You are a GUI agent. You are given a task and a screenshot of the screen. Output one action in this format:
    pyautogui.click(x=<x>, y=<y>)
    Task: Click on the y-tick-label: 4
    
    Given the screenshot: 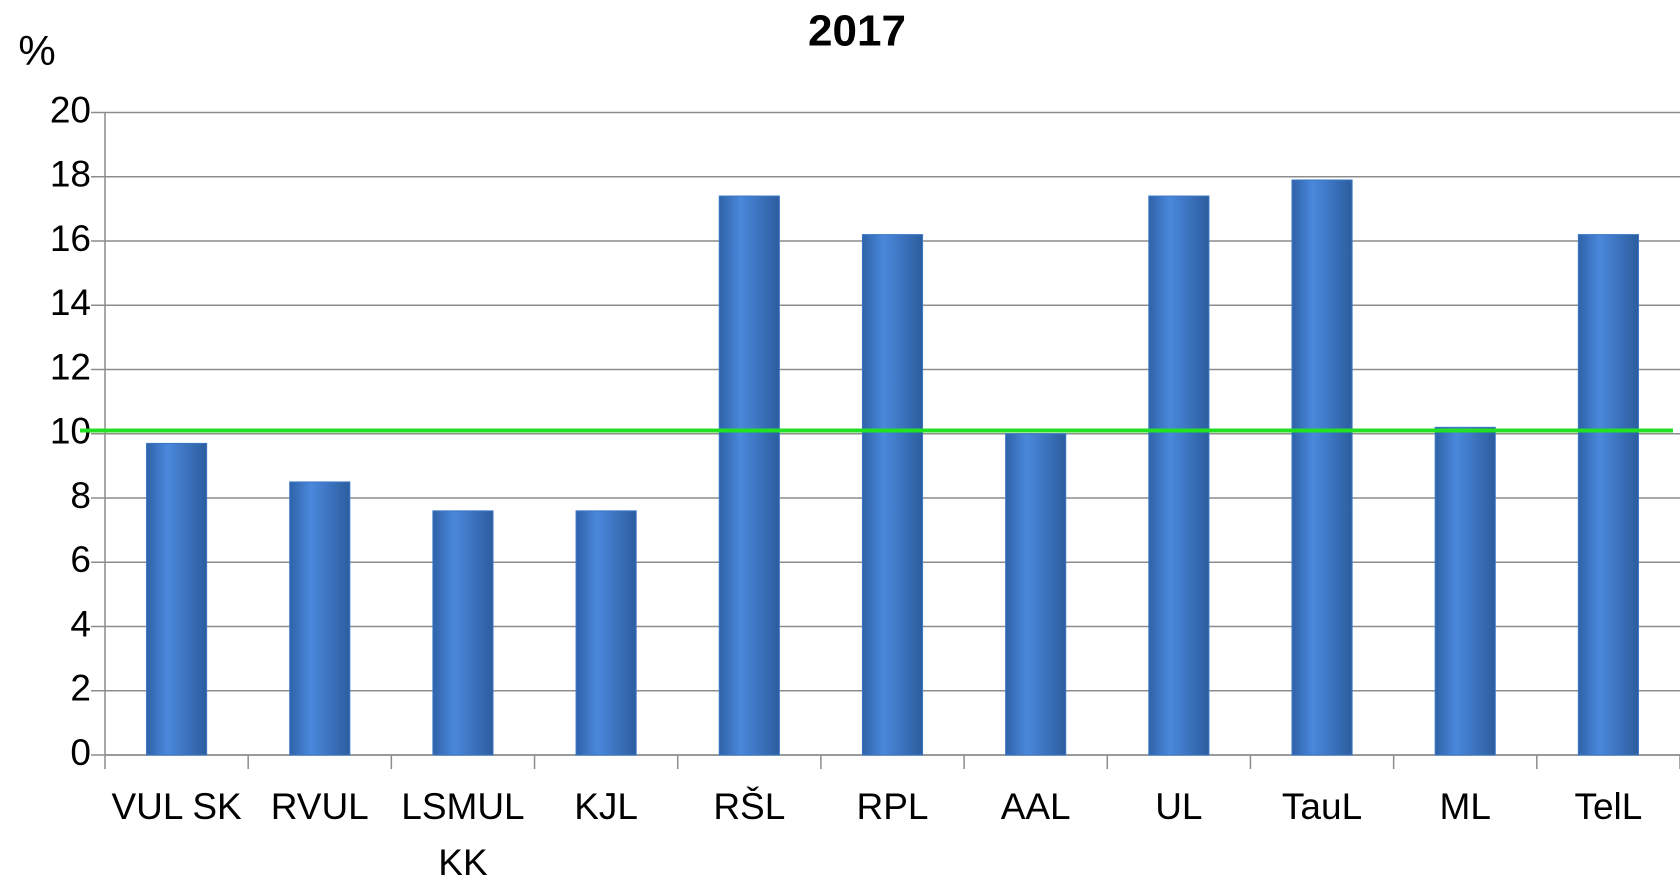 What is the action you would take?
    pyautogui.click(x=80, y=623)
    